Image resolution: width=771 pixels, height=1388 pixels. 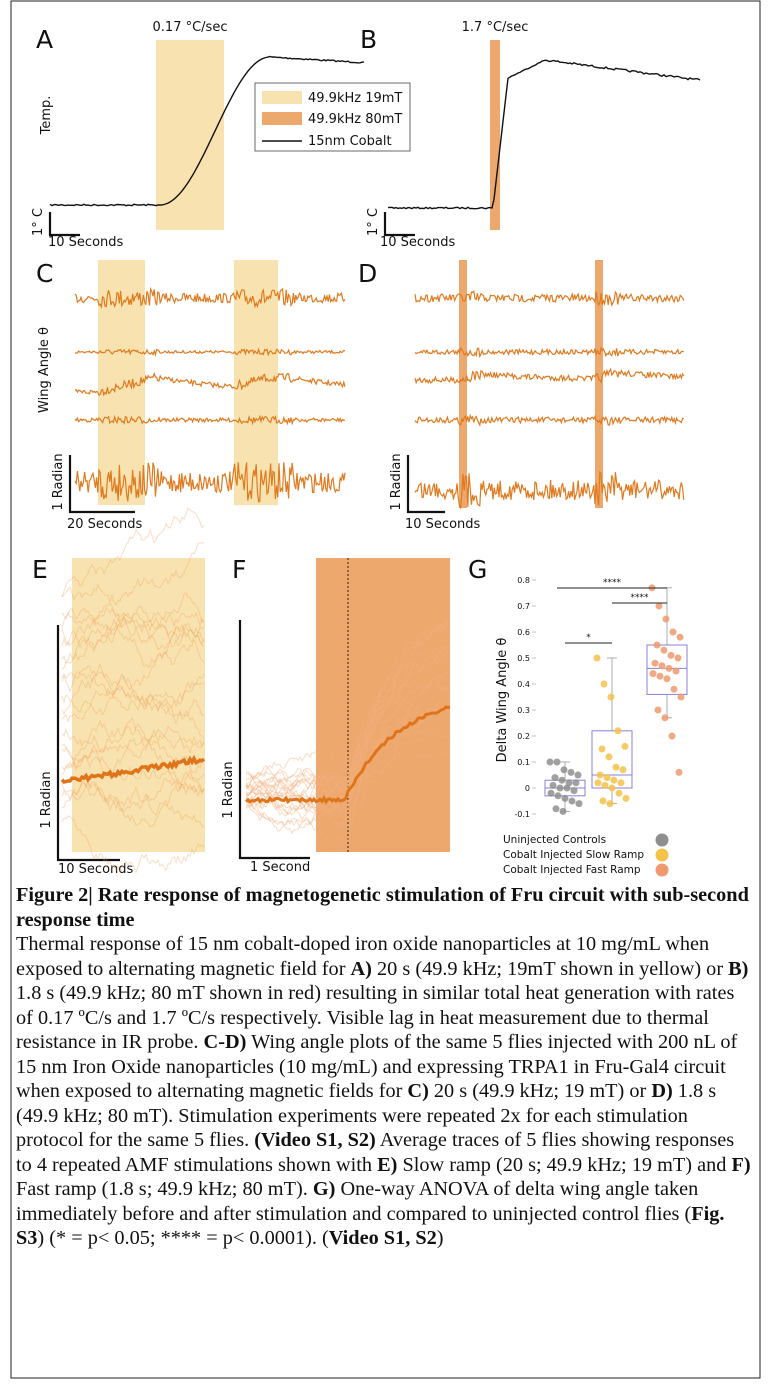 What do you see at coordinates (523, 580) in the screenshot?
I see `y-tick-label: 0.8` at bounding box center [523, 580].